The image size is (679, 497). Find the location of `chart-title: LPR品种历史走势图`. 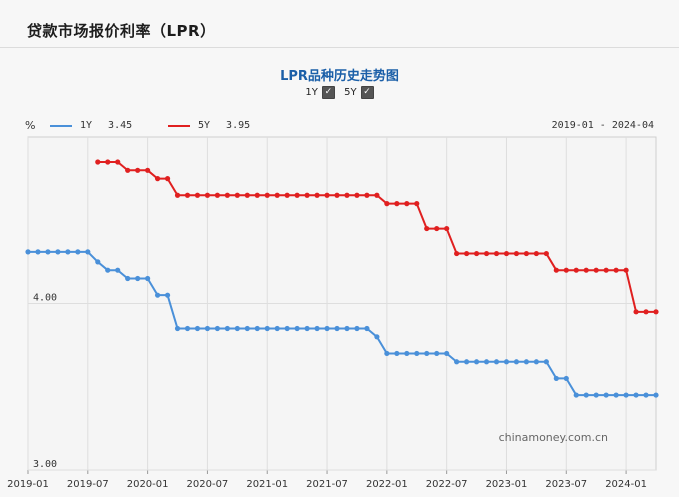

chart-title: LPR品种历史走势图 is located at coordinates (339, 76).